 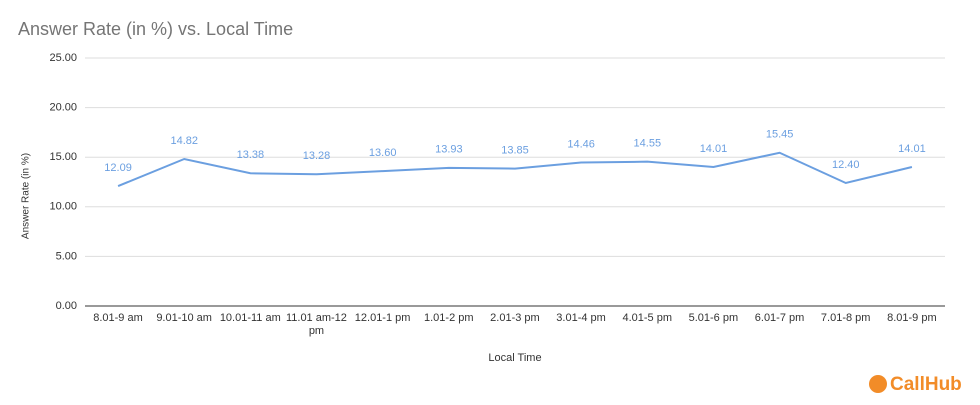 What do you see at coordinates (779, 318) in the screenshot?
I see `x-tick-label: 6.01-7 pm` at bounding box center [779, 318].